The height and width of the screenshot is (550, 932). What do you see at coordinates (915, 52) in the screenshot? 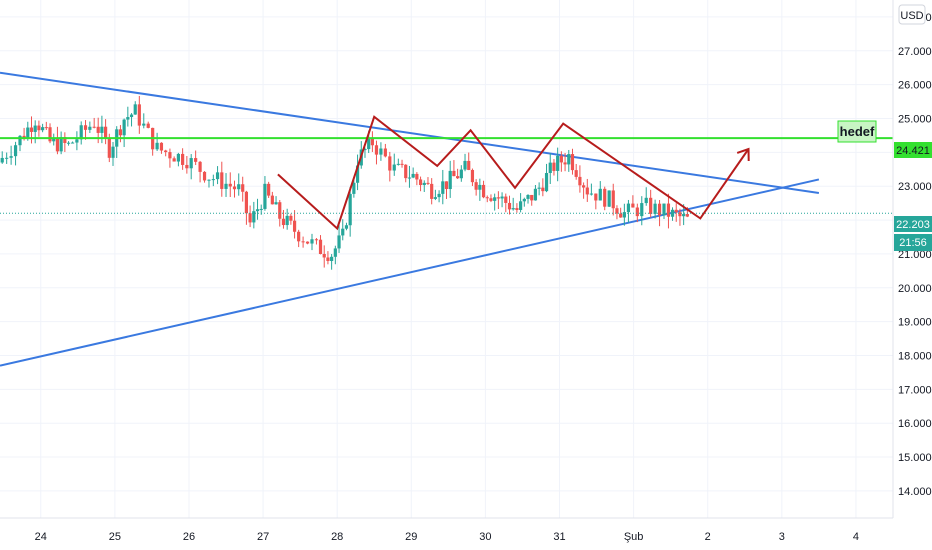
I see `price-tick-label: 27.000` at bounding box center [915, 52].